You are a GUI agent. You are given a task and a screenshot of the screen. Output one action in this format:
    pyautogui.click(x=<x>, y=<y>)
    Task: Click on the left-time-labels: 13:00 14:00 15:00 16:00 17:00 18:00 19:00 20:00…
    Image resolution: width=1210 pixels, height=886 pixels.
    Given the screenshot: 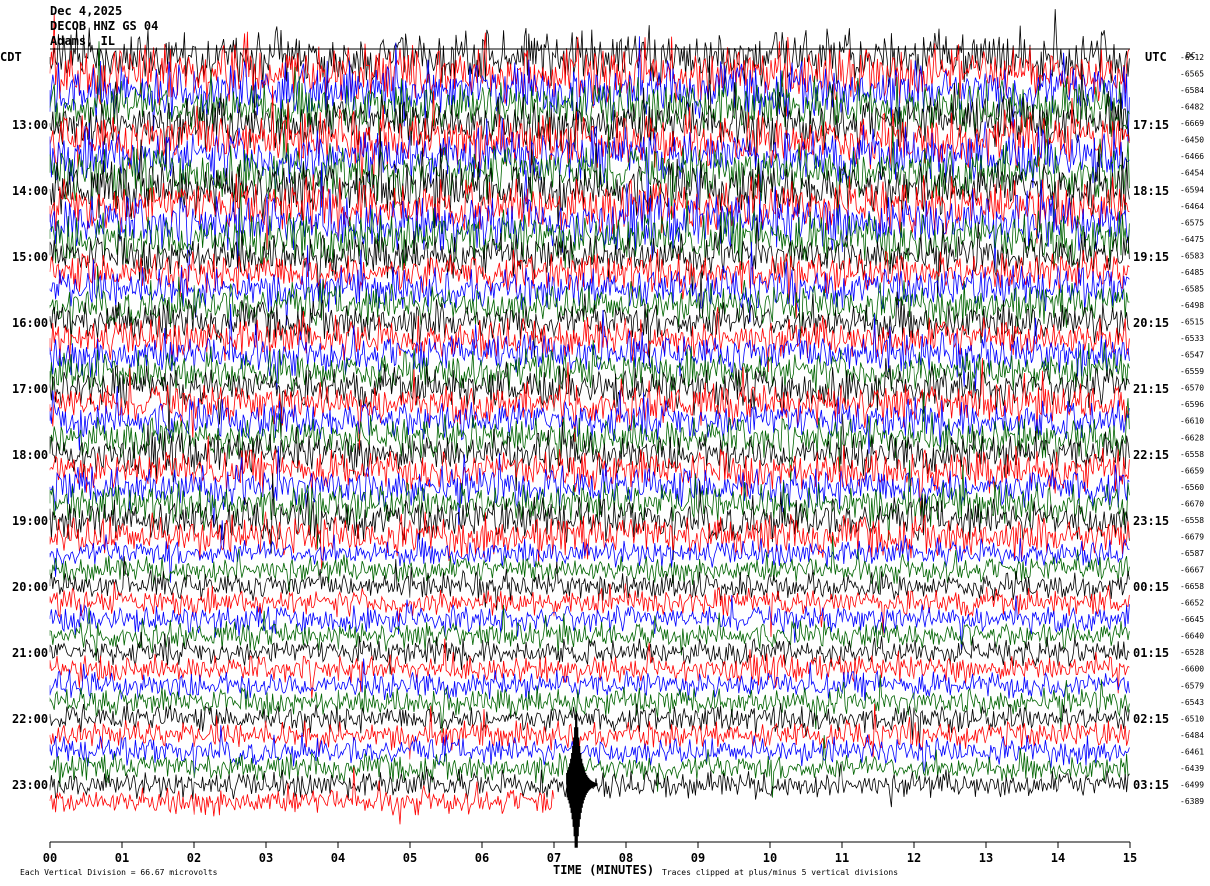 What is the action you would take?
    pyautogui.click(x=30, y=455)
    